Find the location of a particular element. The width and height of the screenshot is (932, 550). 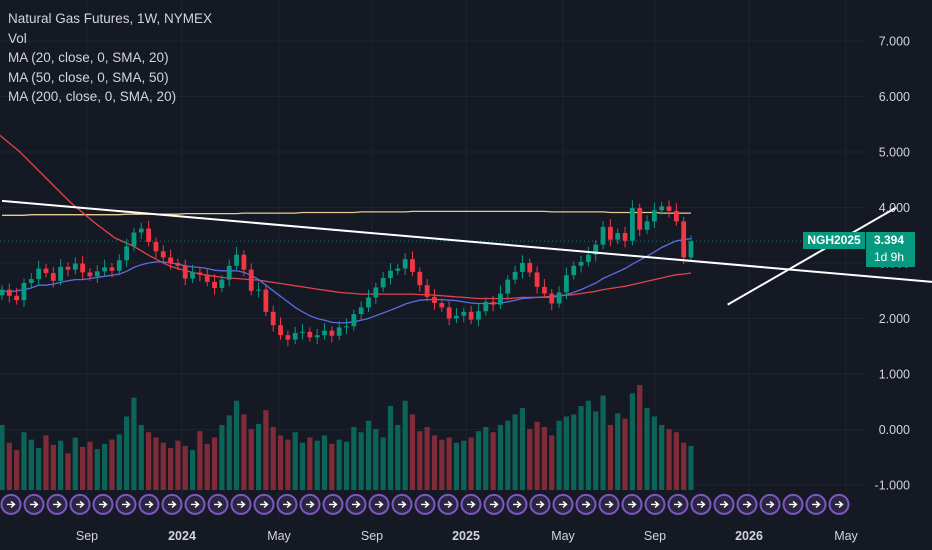

trendline is located at coordinates (812, 256).